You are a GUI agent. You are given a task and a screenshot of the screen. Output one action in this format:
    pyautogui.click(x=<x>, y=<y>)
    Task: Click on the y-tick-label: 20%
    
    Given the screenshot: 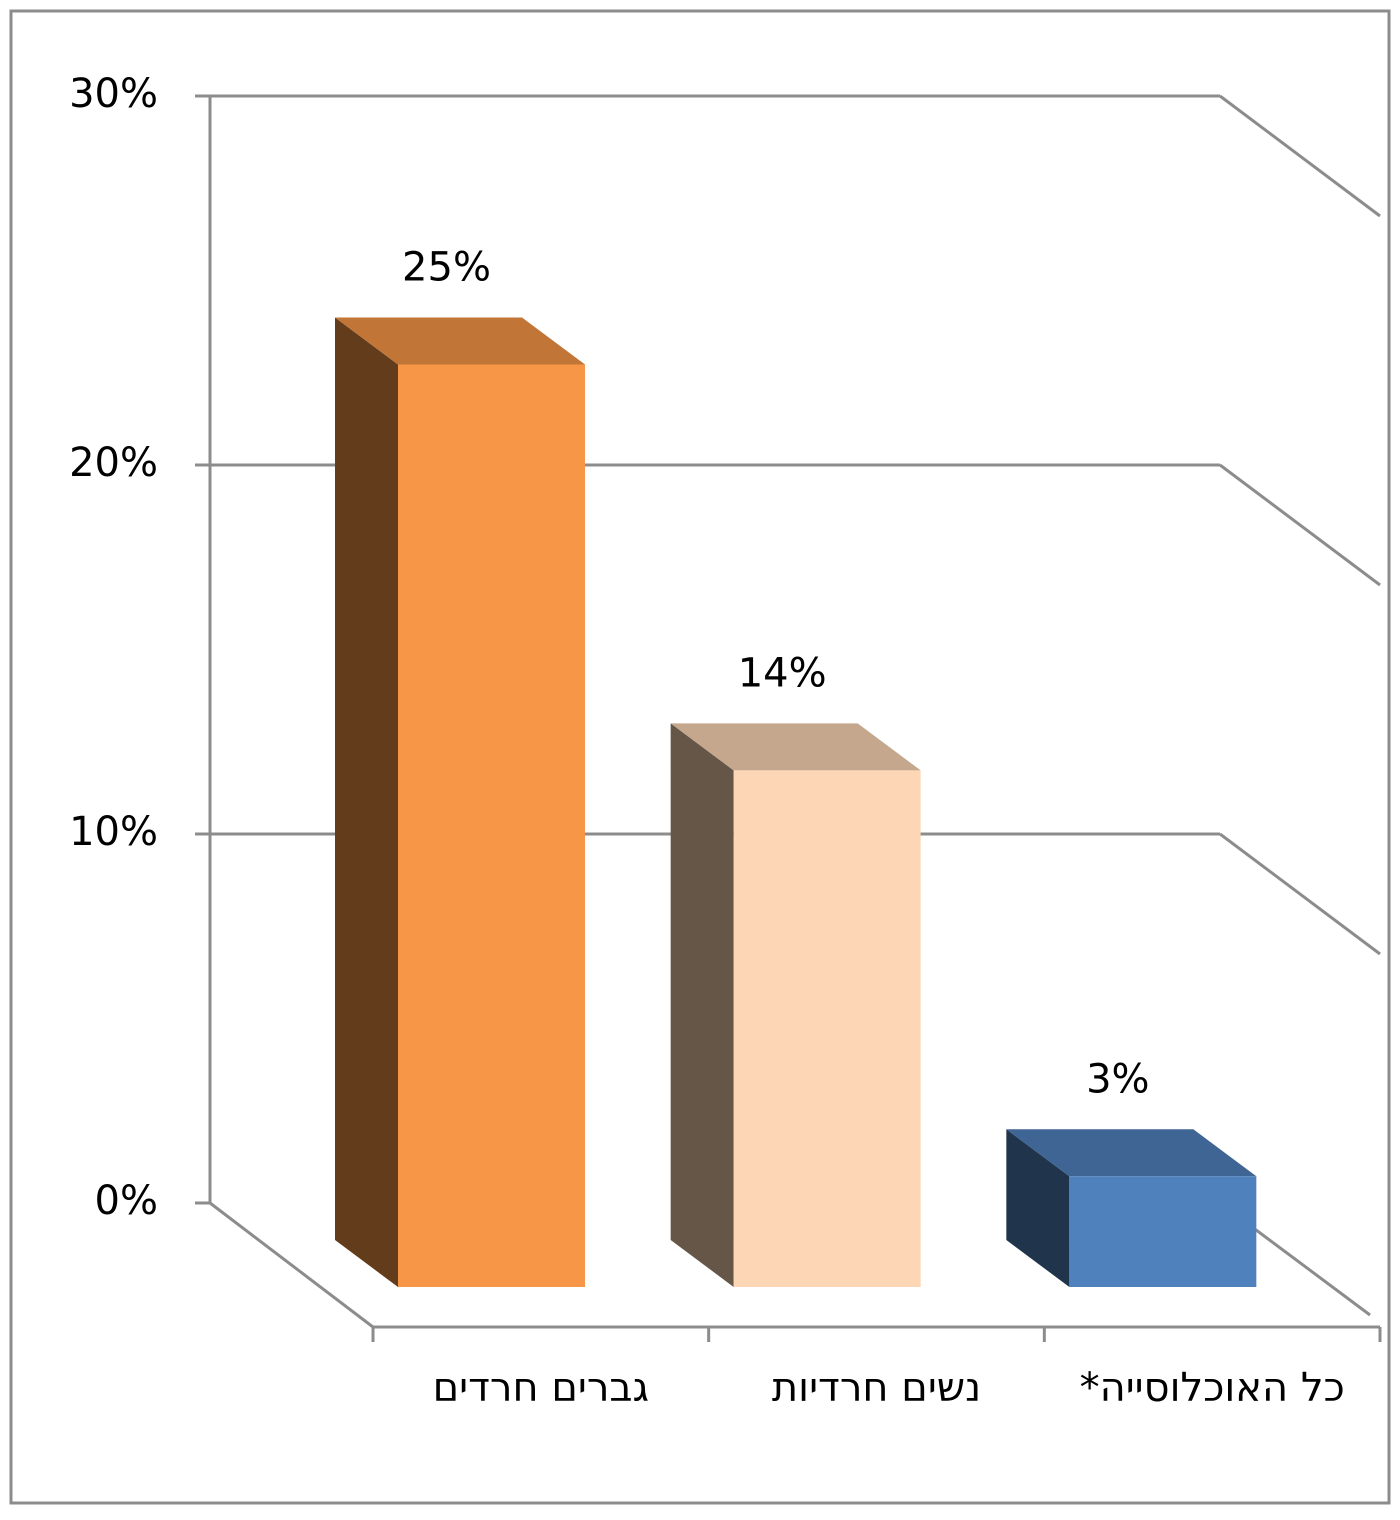 What is the action you would take?
    pyautogui.click(x=113, y=463)
    